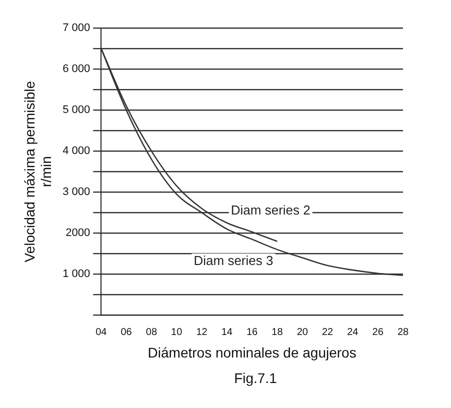 The height and width of the screenshot is (408, 451). I want to click on x-tick-label: 16, so click(252, 332).